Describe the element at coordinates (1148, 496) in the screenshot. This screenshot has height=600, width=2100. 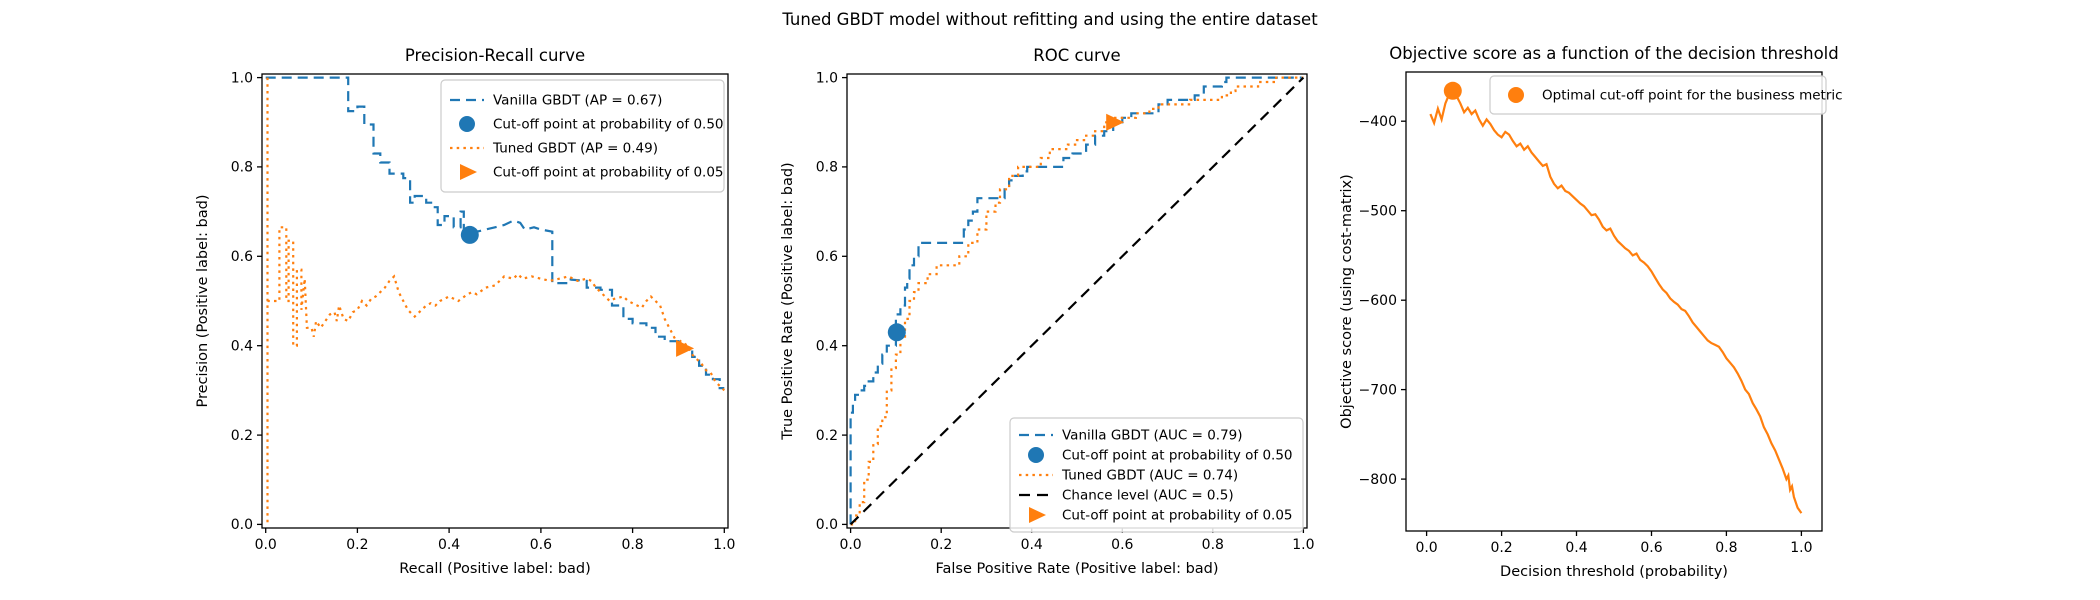
I see `roc-legend-label: Chance level (AUC = 0.5)` at that location.